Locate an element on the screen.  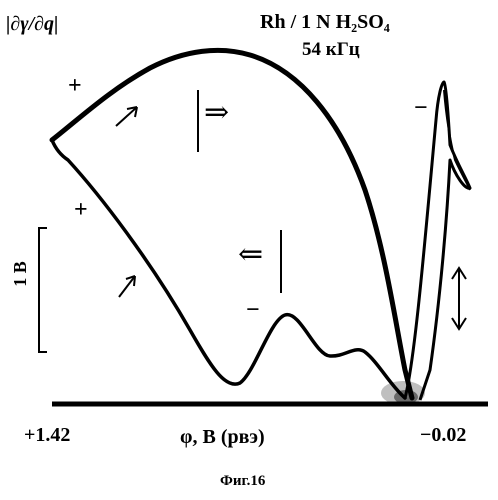
sign-plus-lower: + is located at coordinates (81, 210).